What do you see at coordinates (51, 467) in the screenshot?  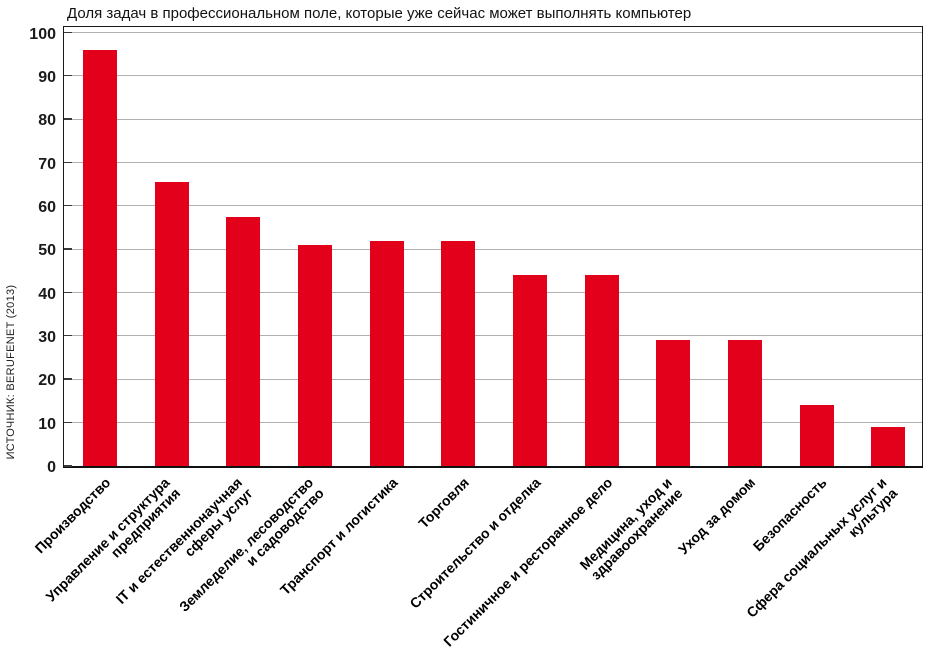 I see `y-tick-label-0: 0` at bounding box center [51, 467].